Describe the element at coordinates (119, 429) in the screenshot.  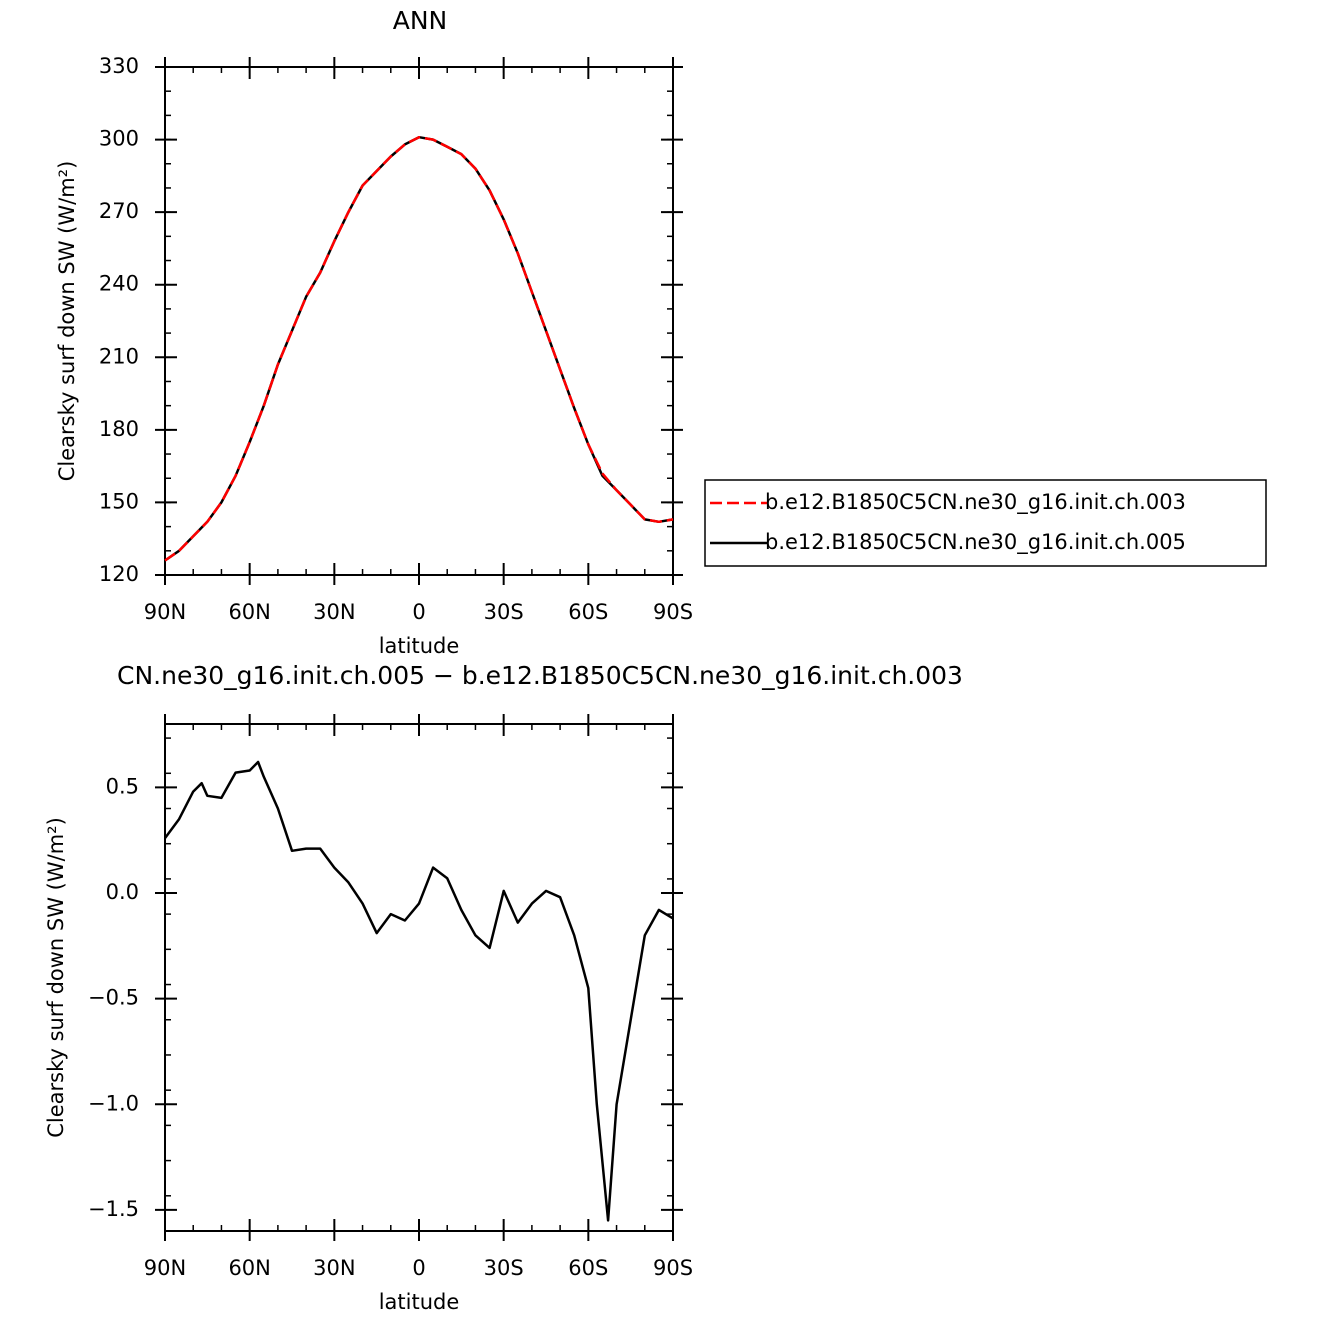
I see `y-tick-label: 180` at that location.